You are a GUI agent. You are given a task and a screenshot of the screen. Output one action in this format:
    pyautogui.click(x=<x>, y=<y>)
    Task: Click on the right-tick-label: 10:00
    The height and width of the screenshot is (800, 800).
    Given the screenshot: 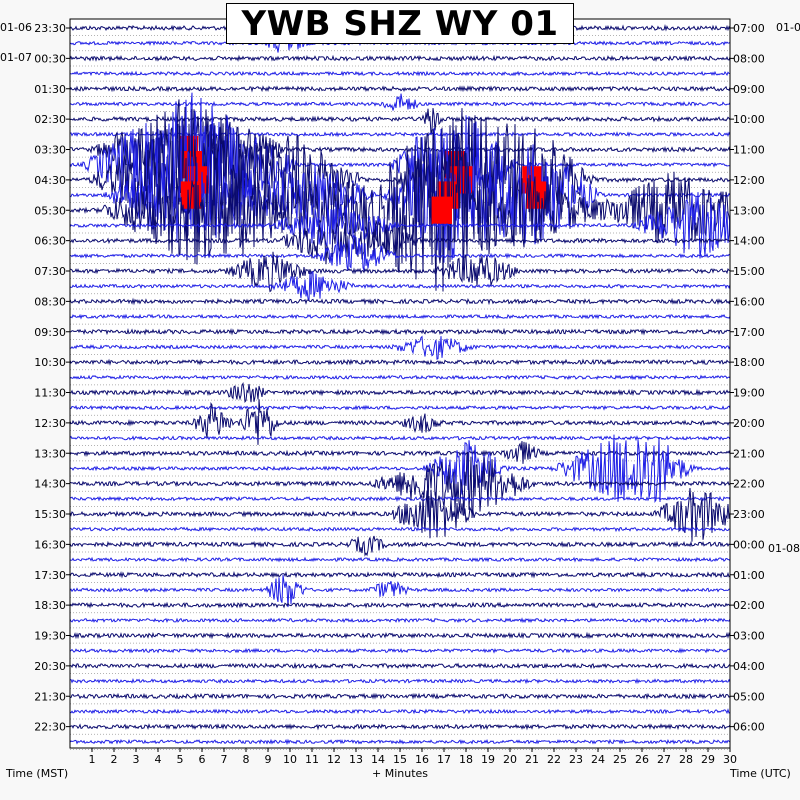 What is the action you would take?
    pyautogui.click(x=749, y=119)
    